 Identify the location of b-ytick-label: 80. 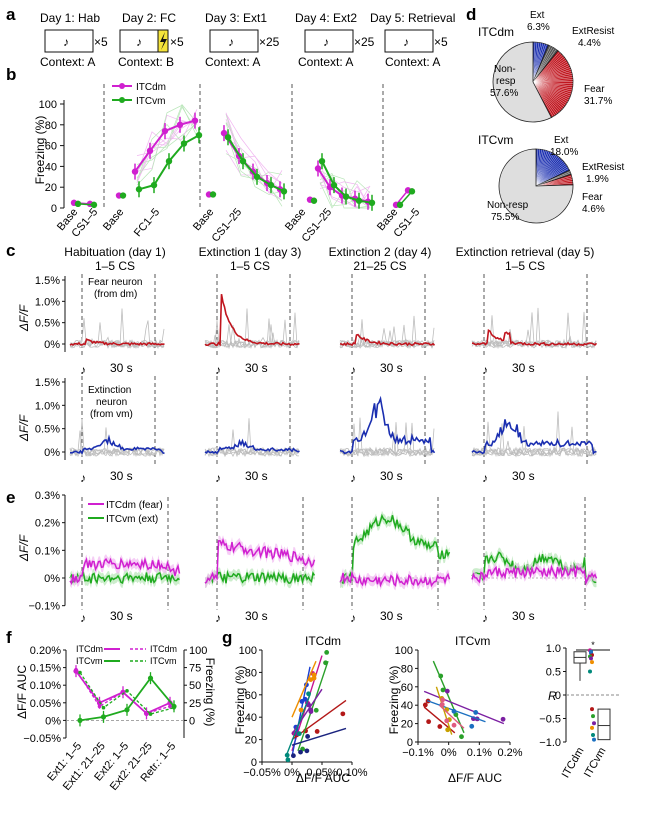
(51, 126).